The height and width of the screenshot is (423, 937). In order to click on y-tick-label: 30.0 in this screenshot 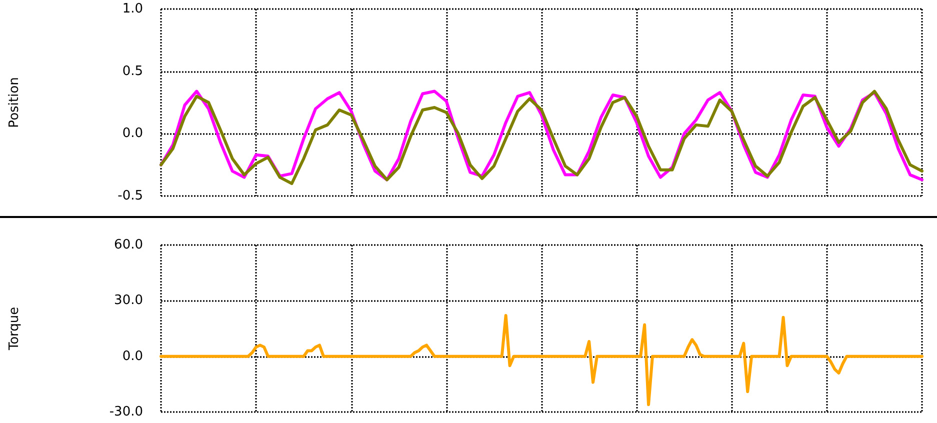, I will do `click(128, 300)`.